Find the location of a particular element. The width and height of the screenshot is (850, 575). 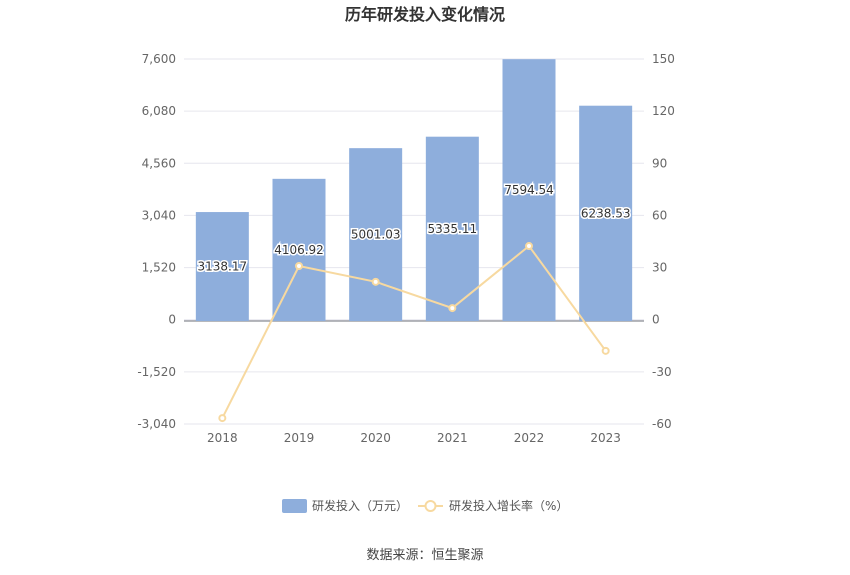

x-tick-label: 2018 is located at coordinates (222, 438).